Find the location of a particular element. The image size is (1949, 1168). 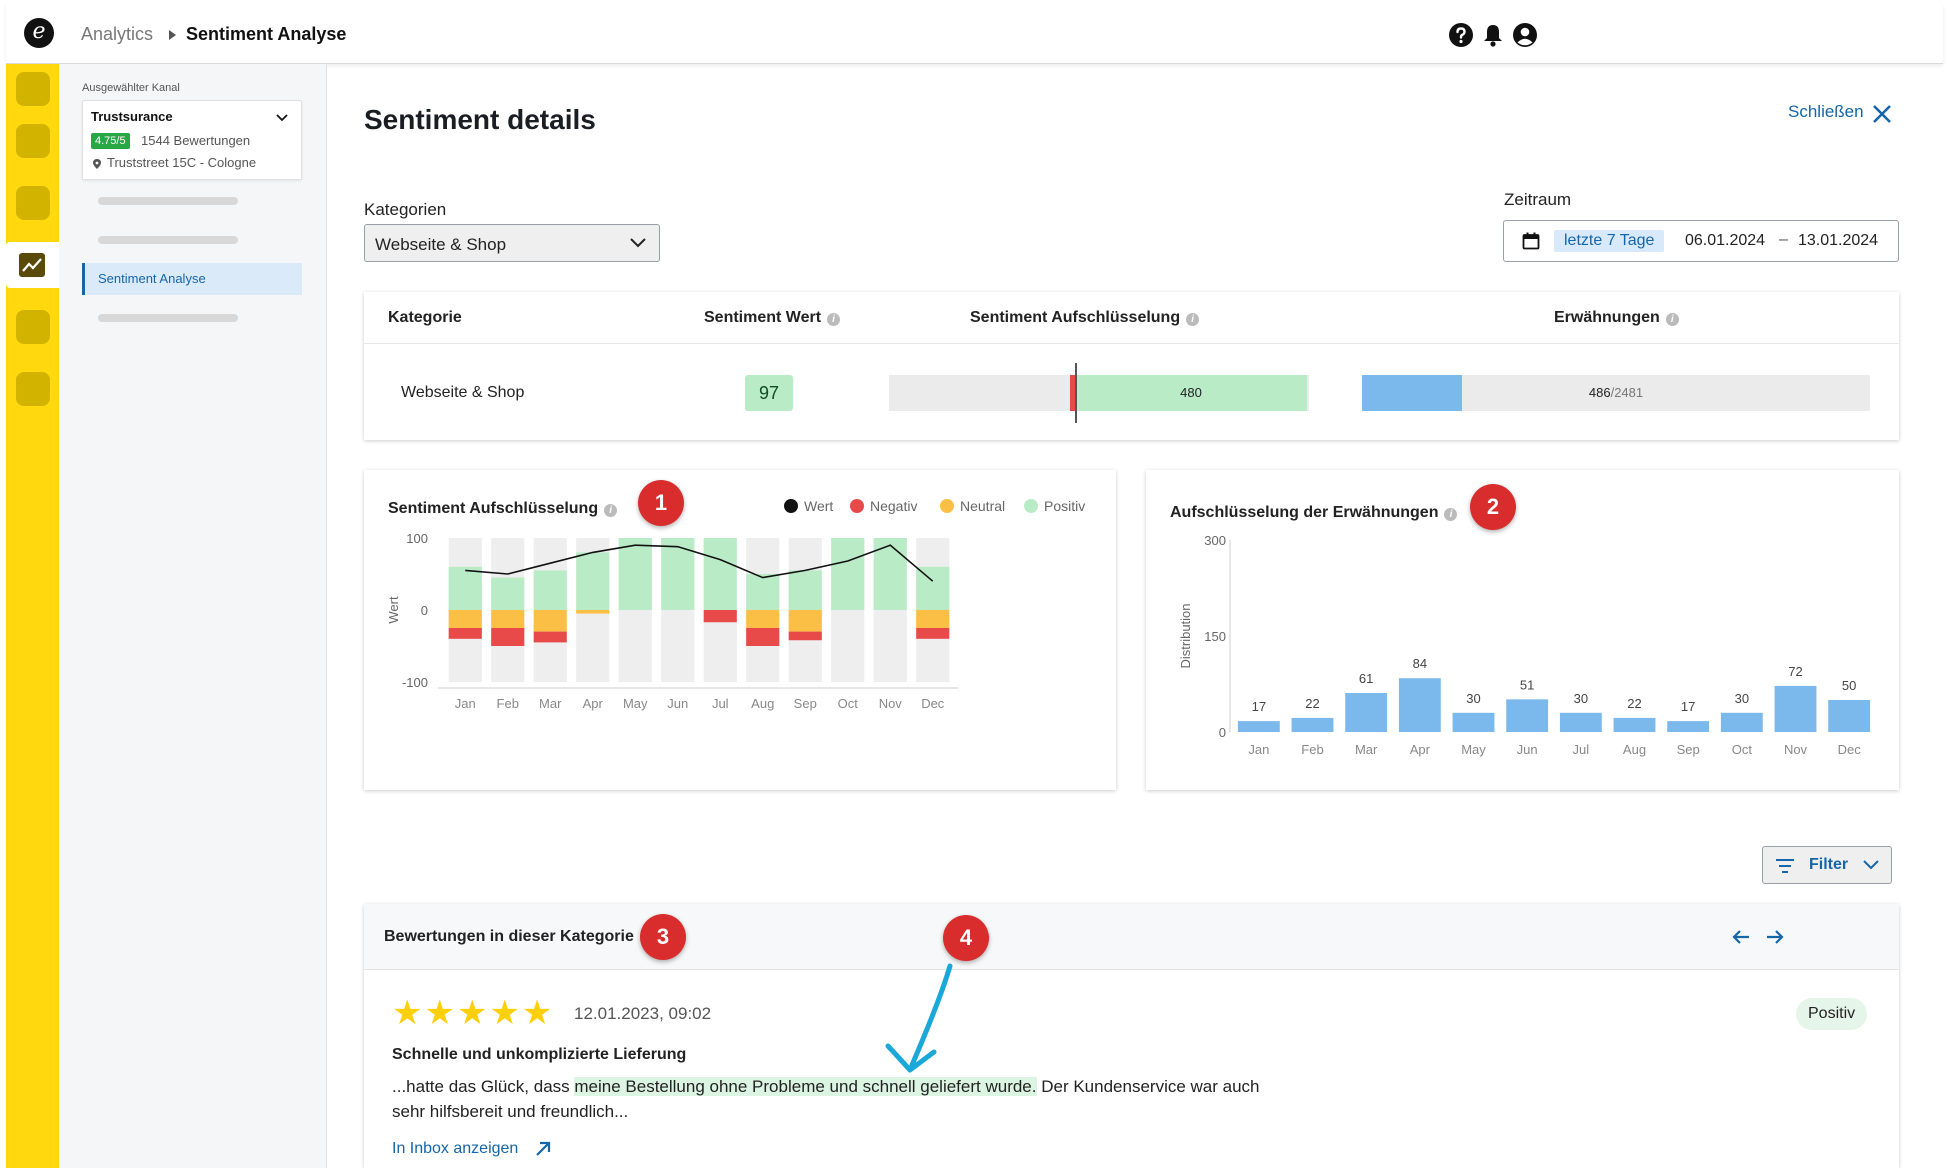

mentions-fill is located at coordinates (1412, 393).